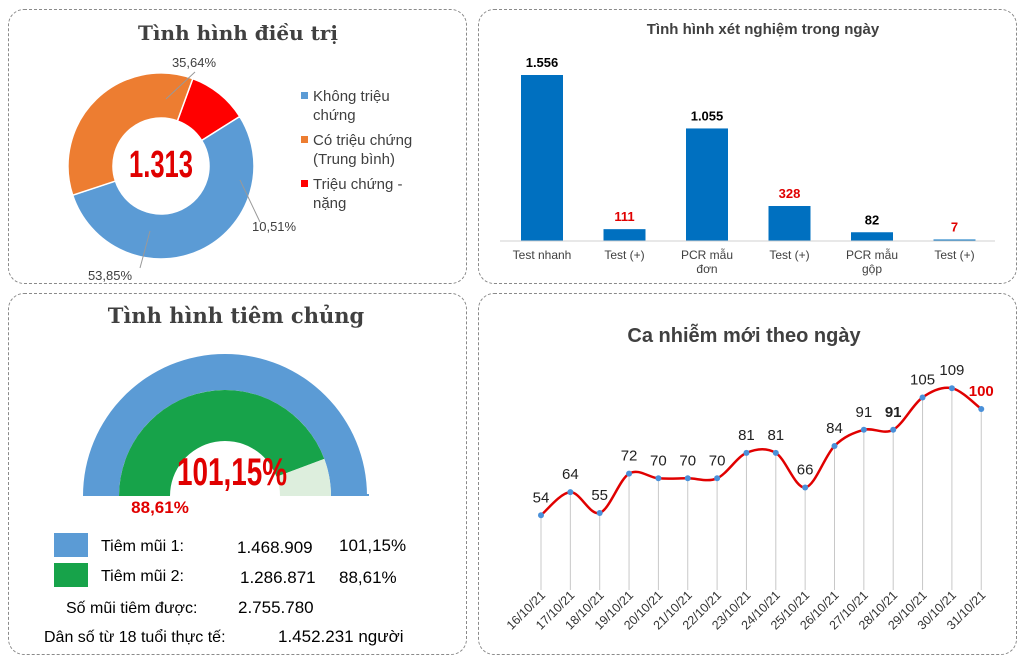 This screenshot has width=1024, height=660. What do you see at coordinates (872, 269) in the screenshot?
I see `bar-category-label-4: gộp` at bounding box center [872, 269].